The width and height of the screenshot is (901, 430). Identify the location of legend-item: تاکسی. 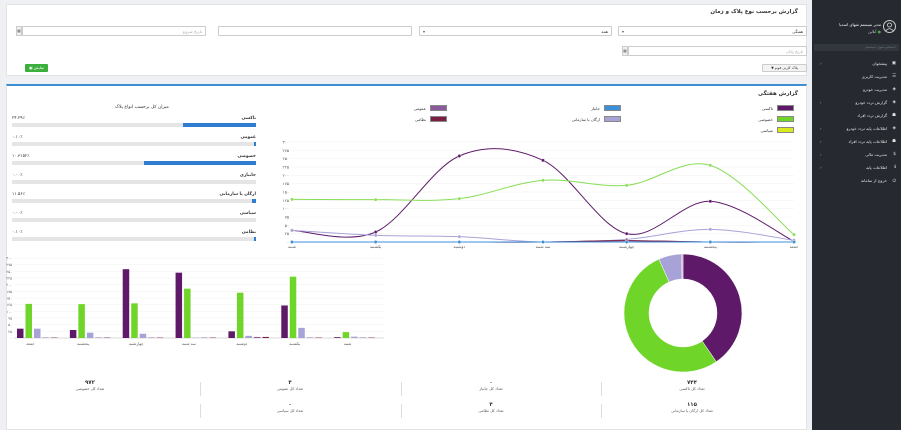
(789, 109).